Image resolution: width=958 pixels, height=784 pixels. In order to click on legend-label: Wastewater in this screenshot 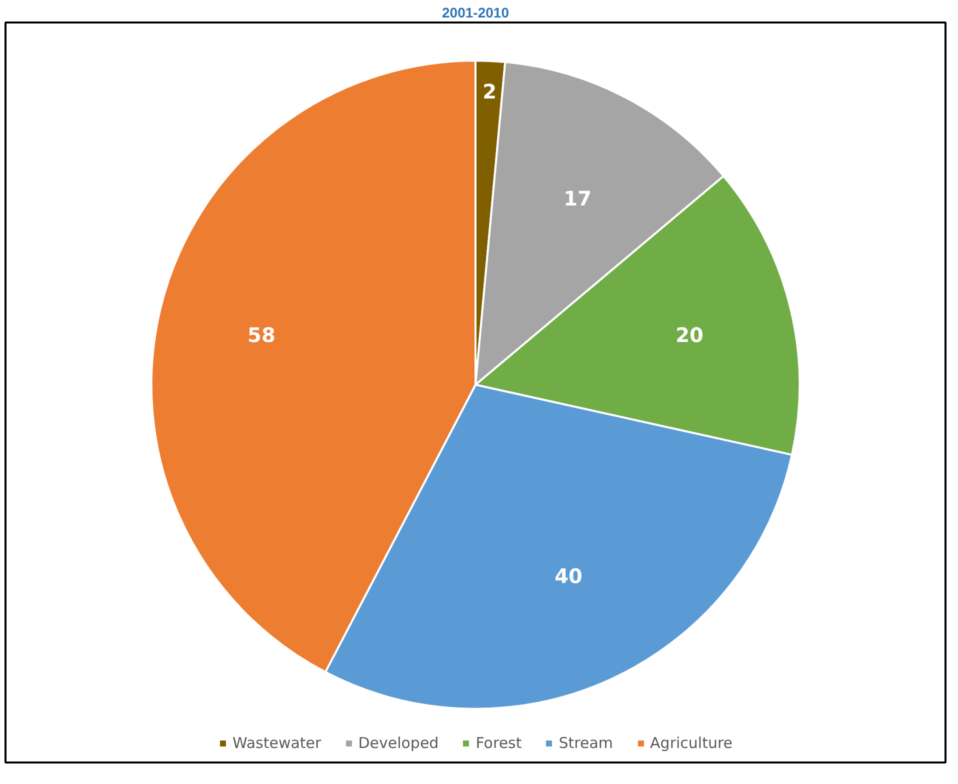, I will do `click(277, 743)`.